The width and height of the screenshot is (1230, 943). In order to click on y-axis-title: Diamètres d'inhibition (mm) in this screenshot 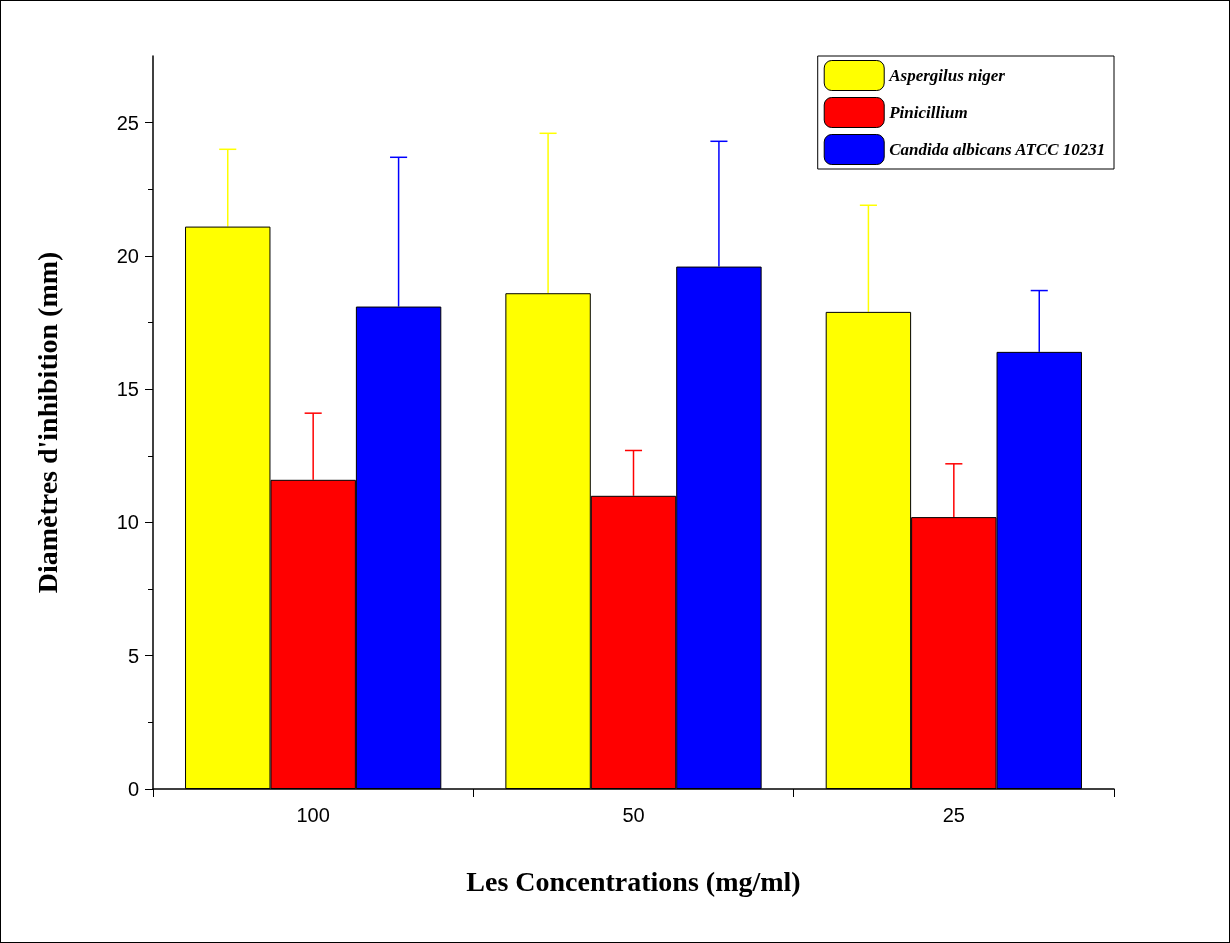, I will do `click(47, 422)`.